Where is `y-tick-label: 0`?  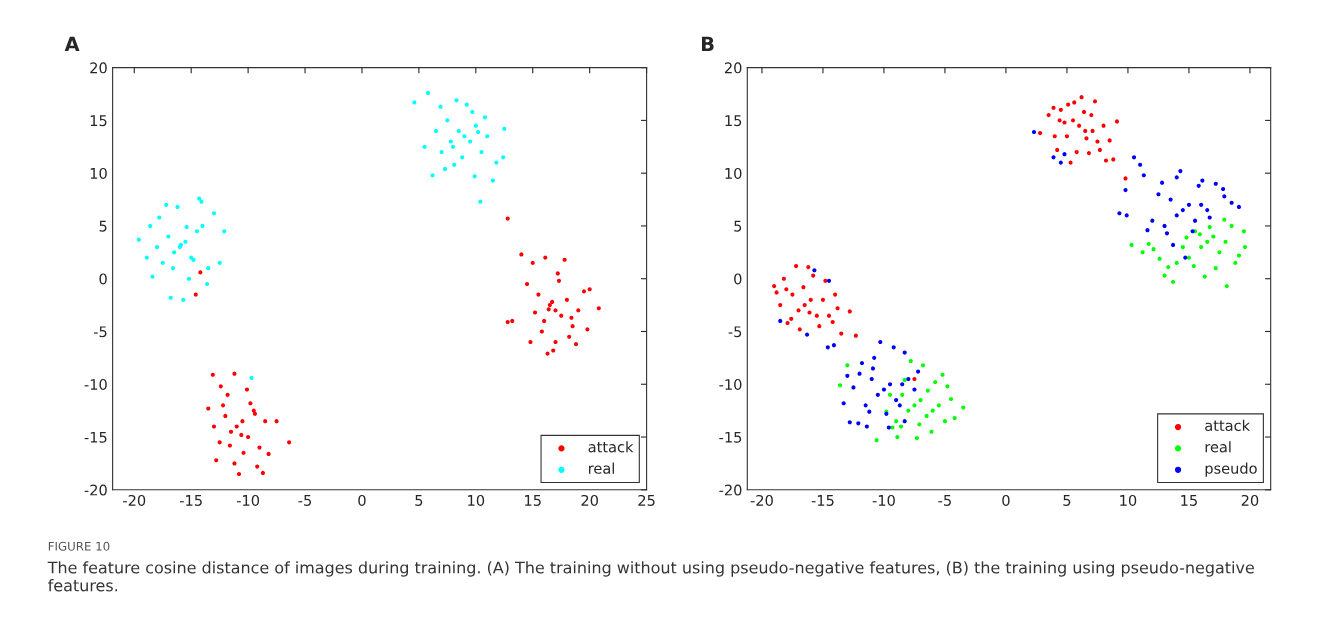 y-tick-label: 0 is located at coordinates (103, 279).